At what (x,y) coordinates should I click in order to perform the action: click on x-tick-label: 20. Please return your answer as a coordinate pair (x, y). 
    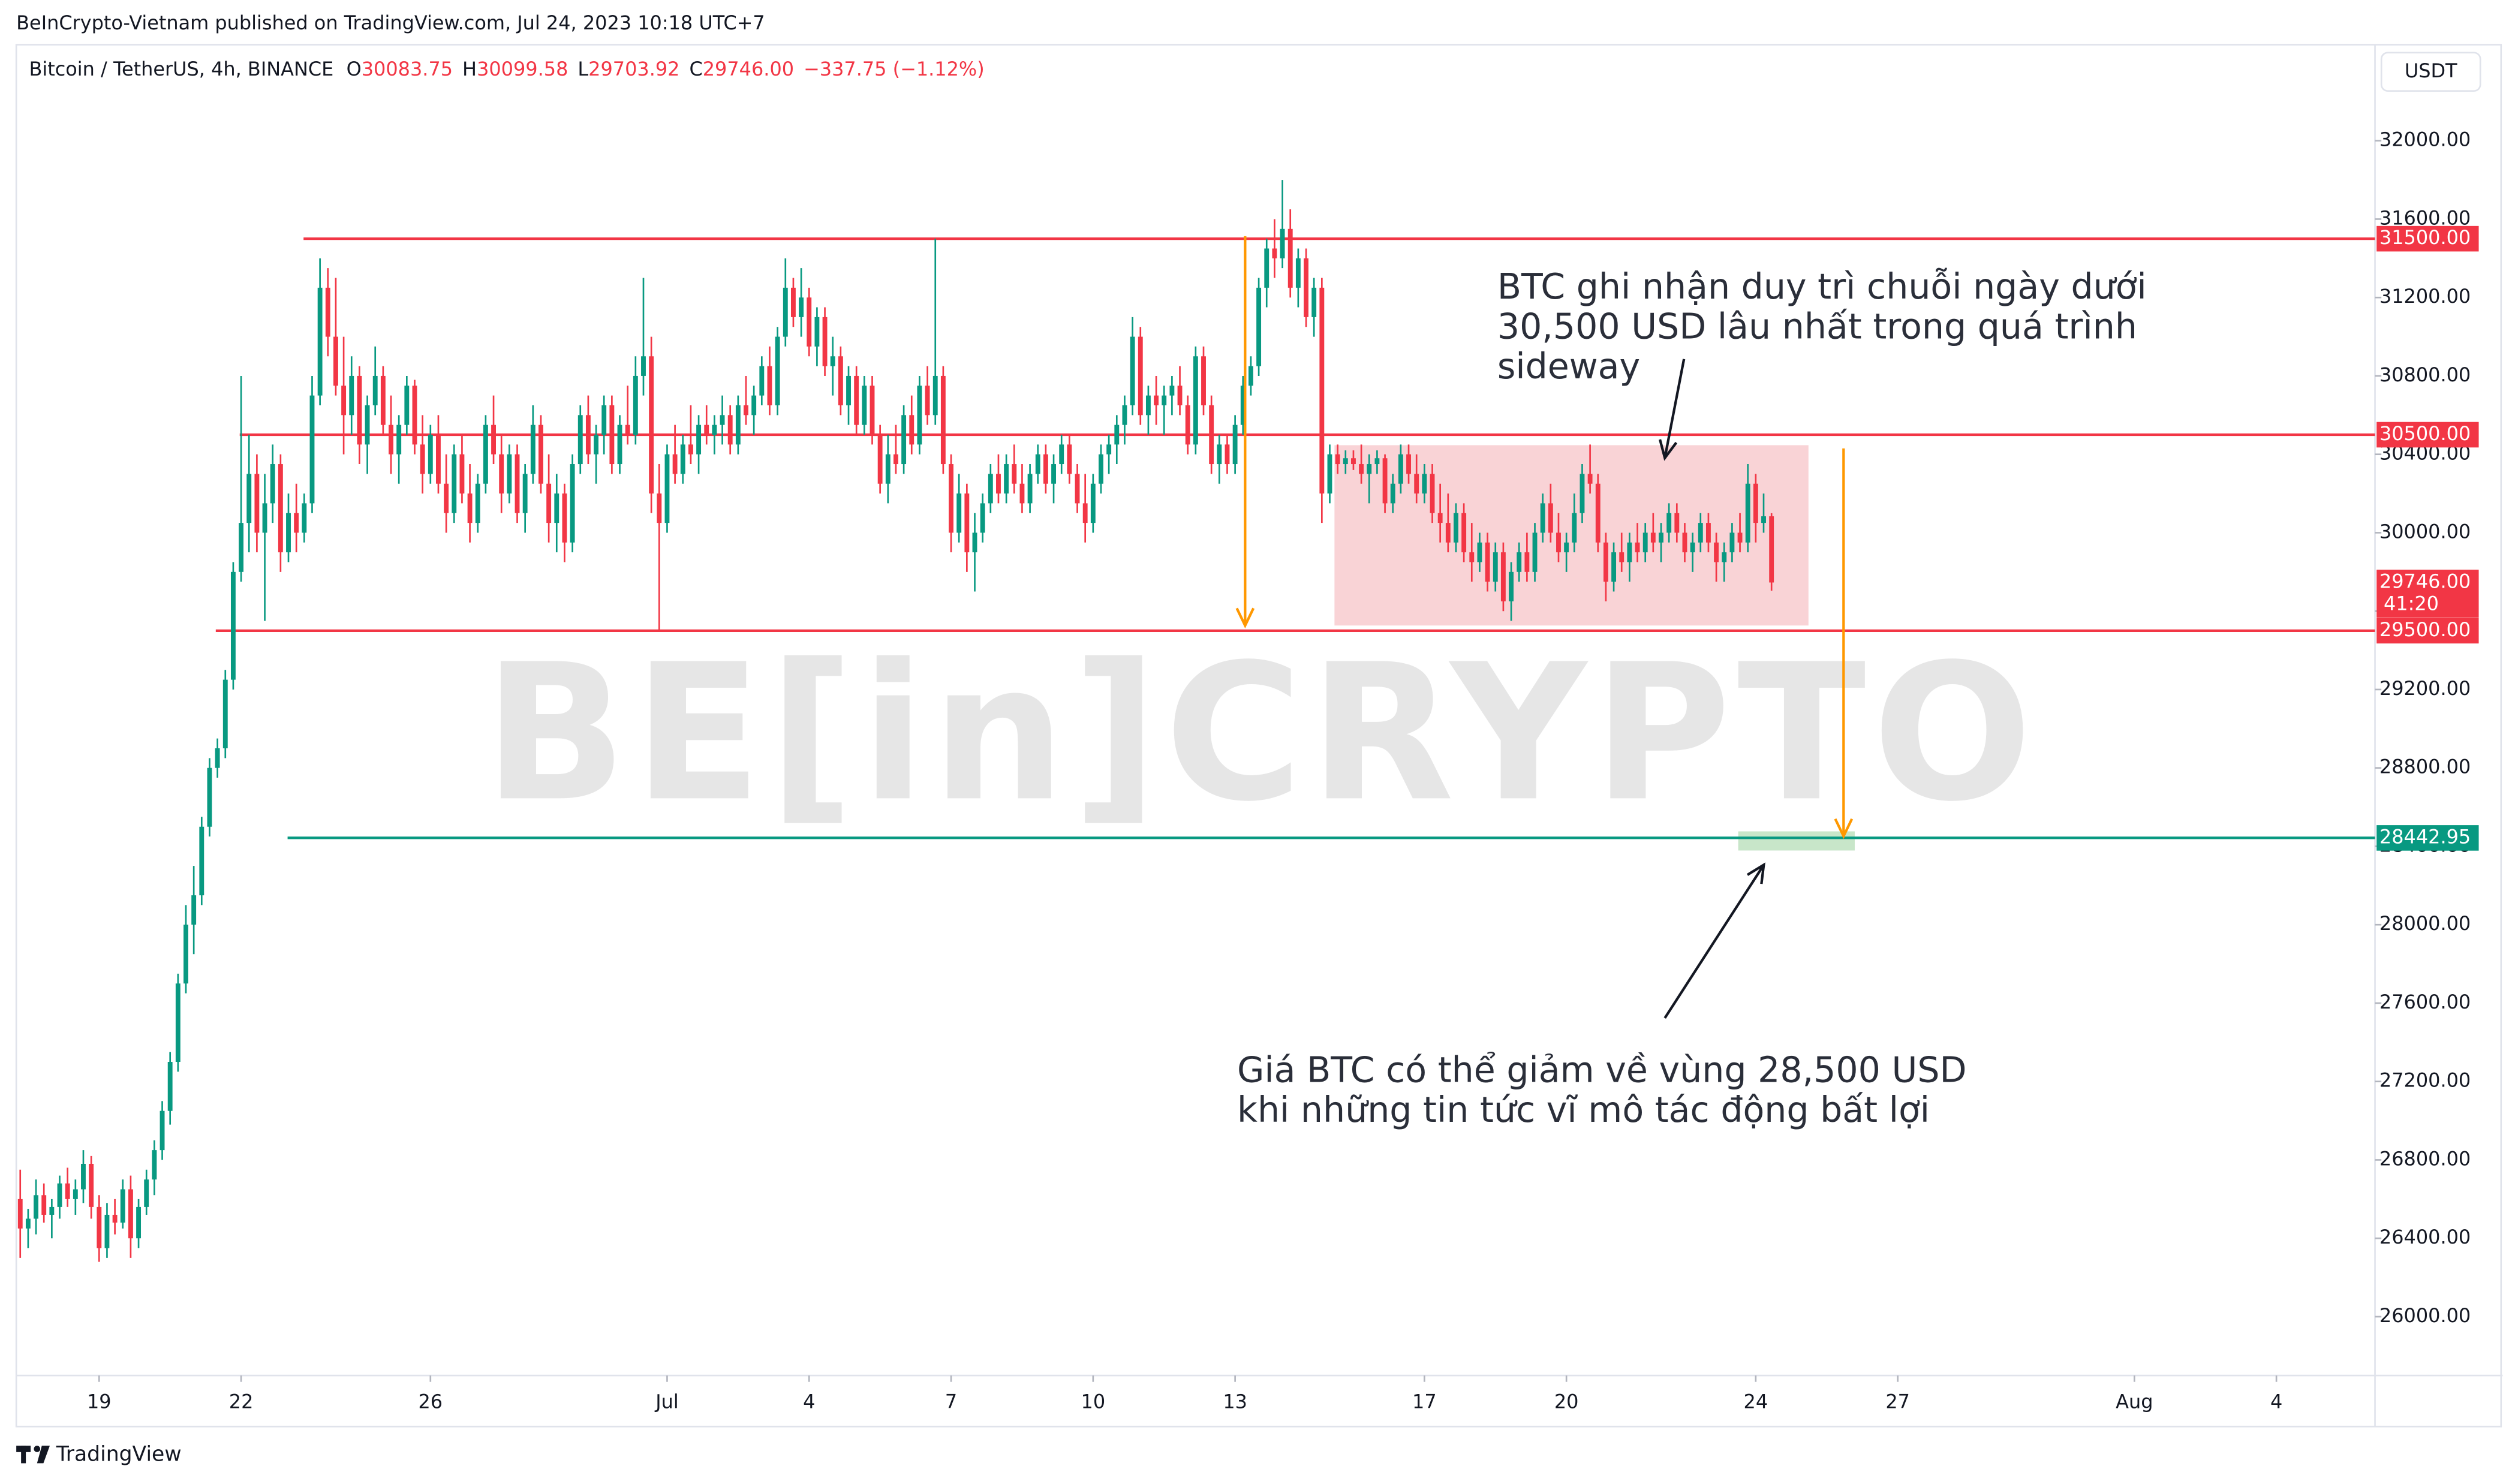
    Looking at the image, I should click on (1567, 1401).